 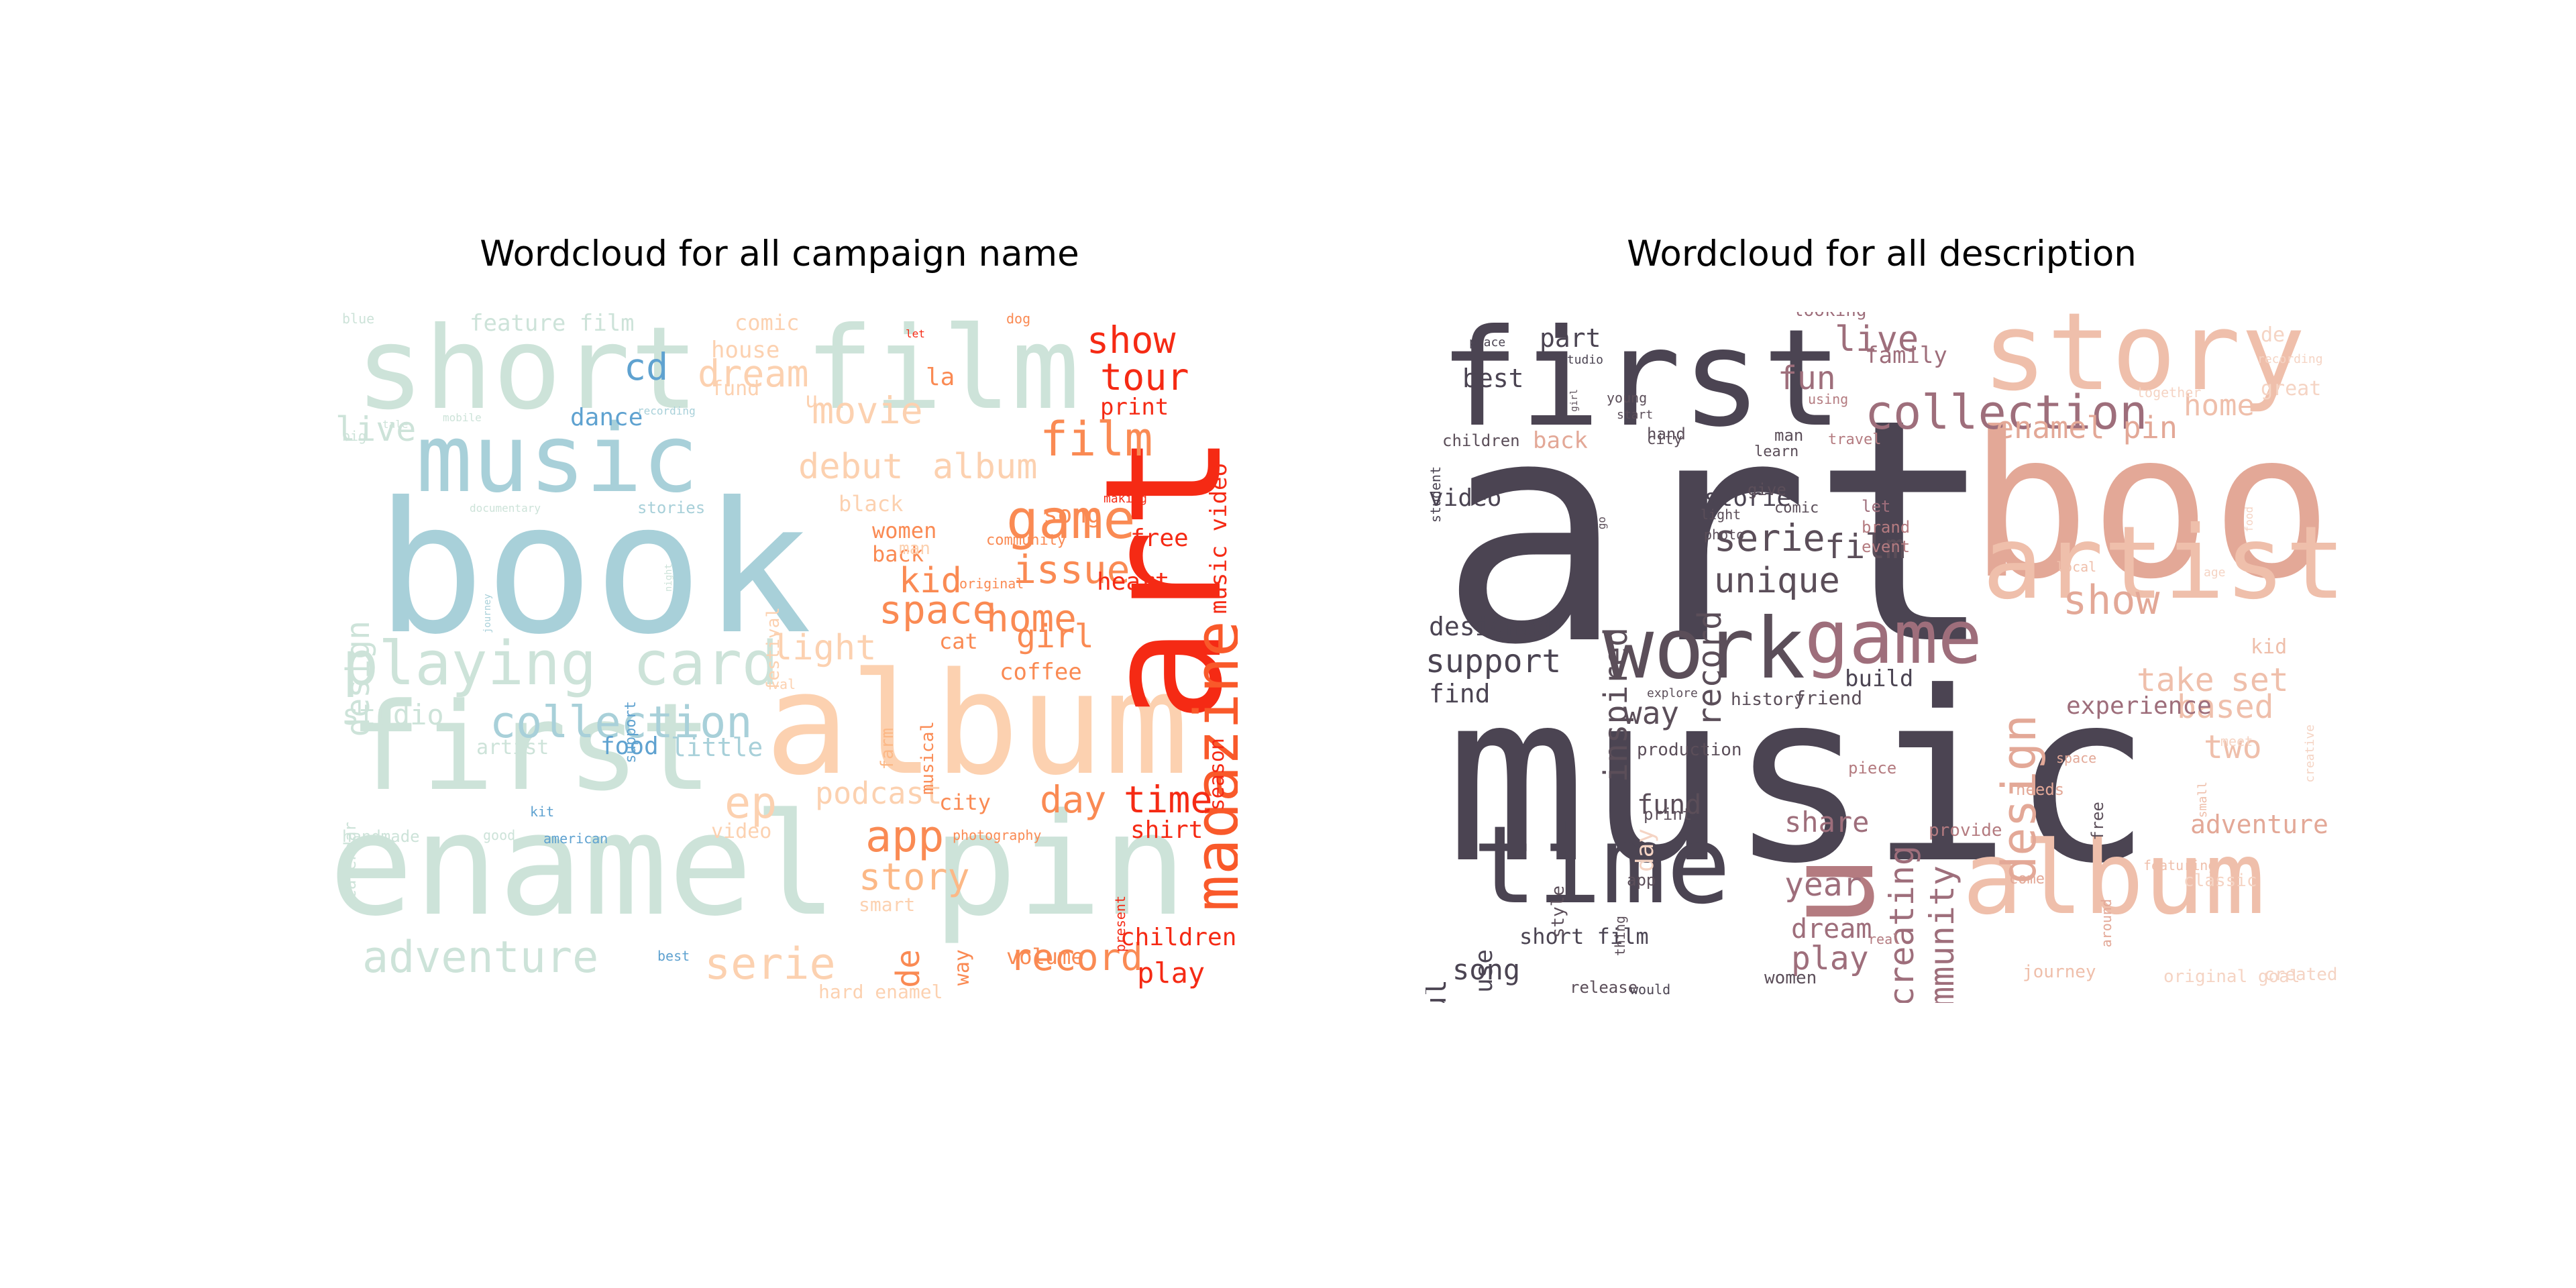 I want to click on wordcloud-word: present, so click(x=1120, y=924).